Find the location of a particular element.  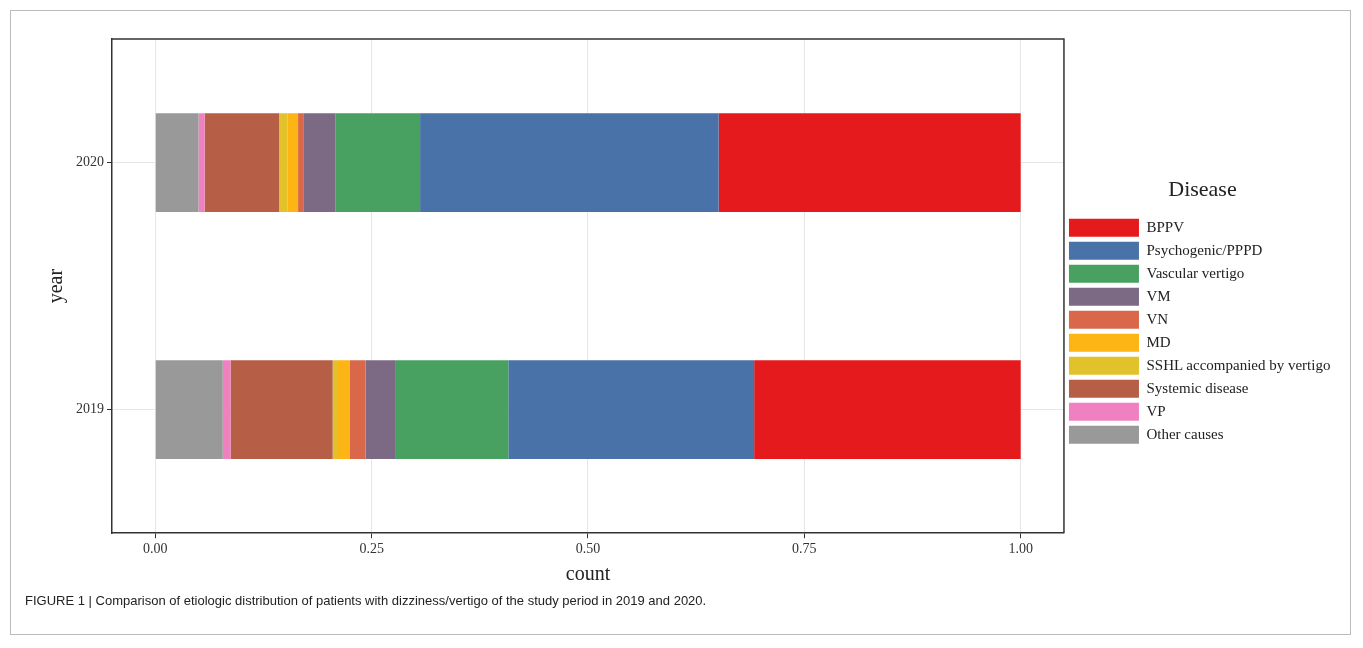

x-axis-title: count is located at coordinates (588, 573).